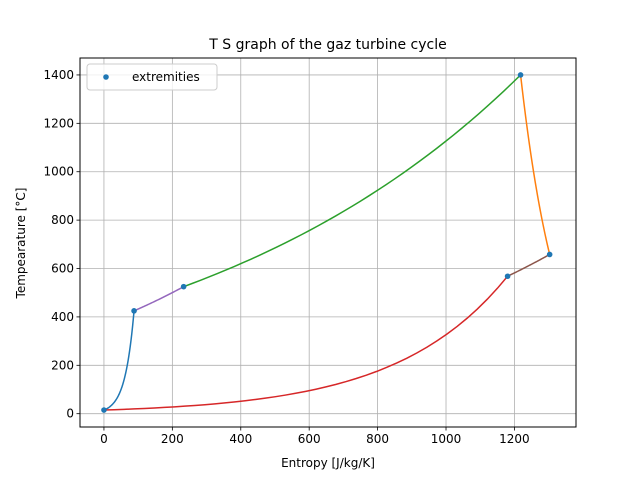 The width and height of the screenshot is (640, 480). I want to click on y-tick-label: 0, so click(70, 414).